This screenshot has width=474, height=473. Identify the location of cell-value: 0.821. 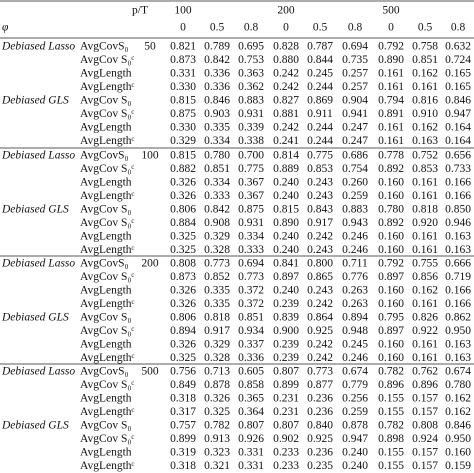
(183, 47).